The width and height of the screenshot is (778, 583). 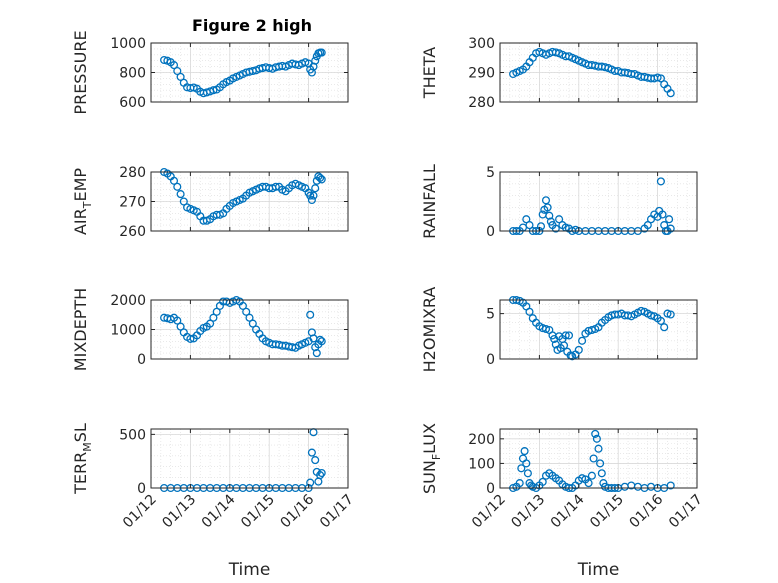 What do you see at coordinates (598, 458) in the screenshot?
I see `sun-flux-axes-box` at bounding box center [598, 458].